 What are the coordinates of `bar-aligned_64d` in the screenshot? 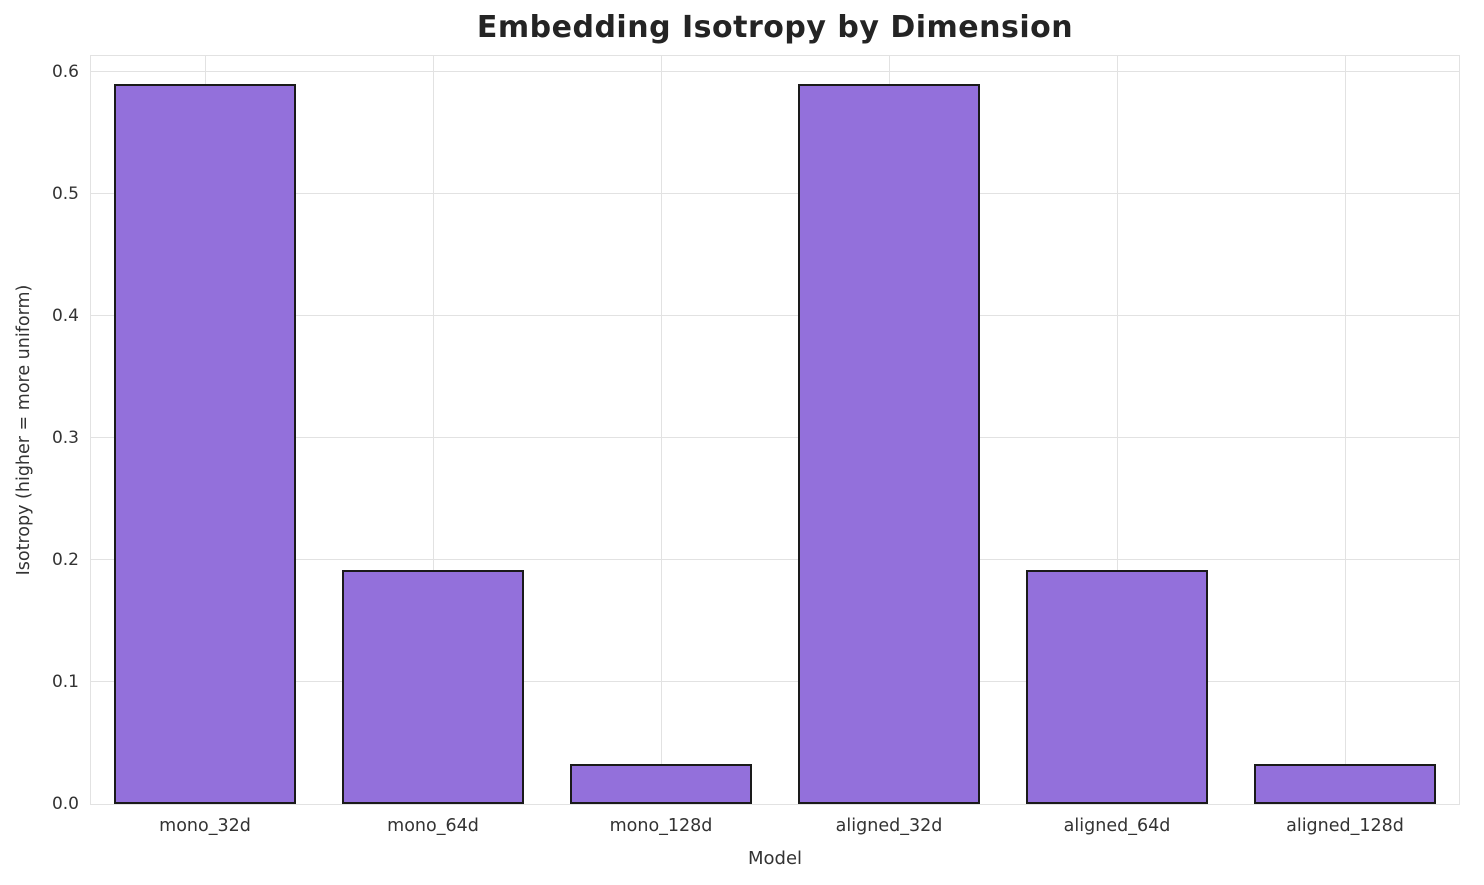 It's located at (1117, 686).